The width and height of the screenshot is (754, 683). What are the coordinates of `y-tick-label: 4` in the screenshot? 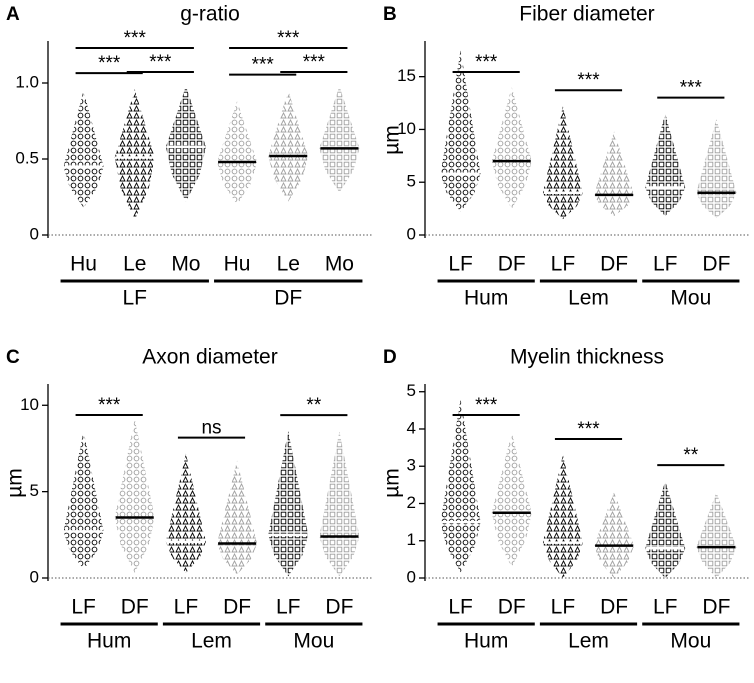 It's located at (411, 427).